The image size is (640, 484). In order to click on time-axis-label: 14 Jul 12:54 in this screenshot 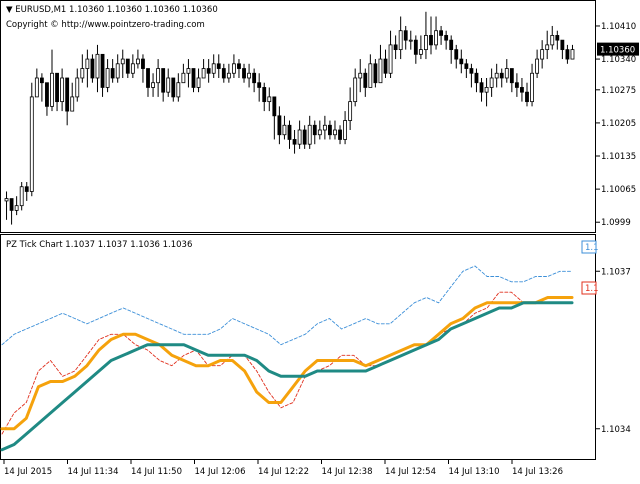, I will do `click(410, 472)`.